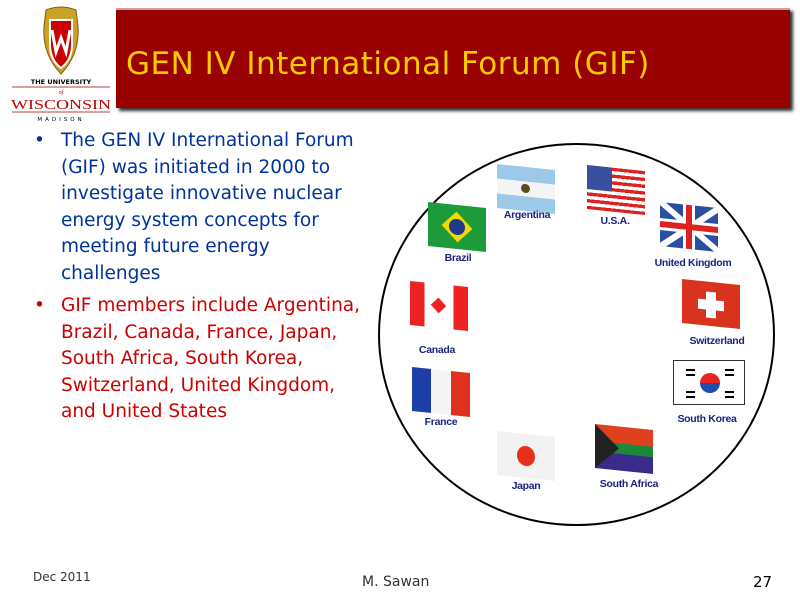  I want to click on brazil-flag-icon, so click(457, 227).